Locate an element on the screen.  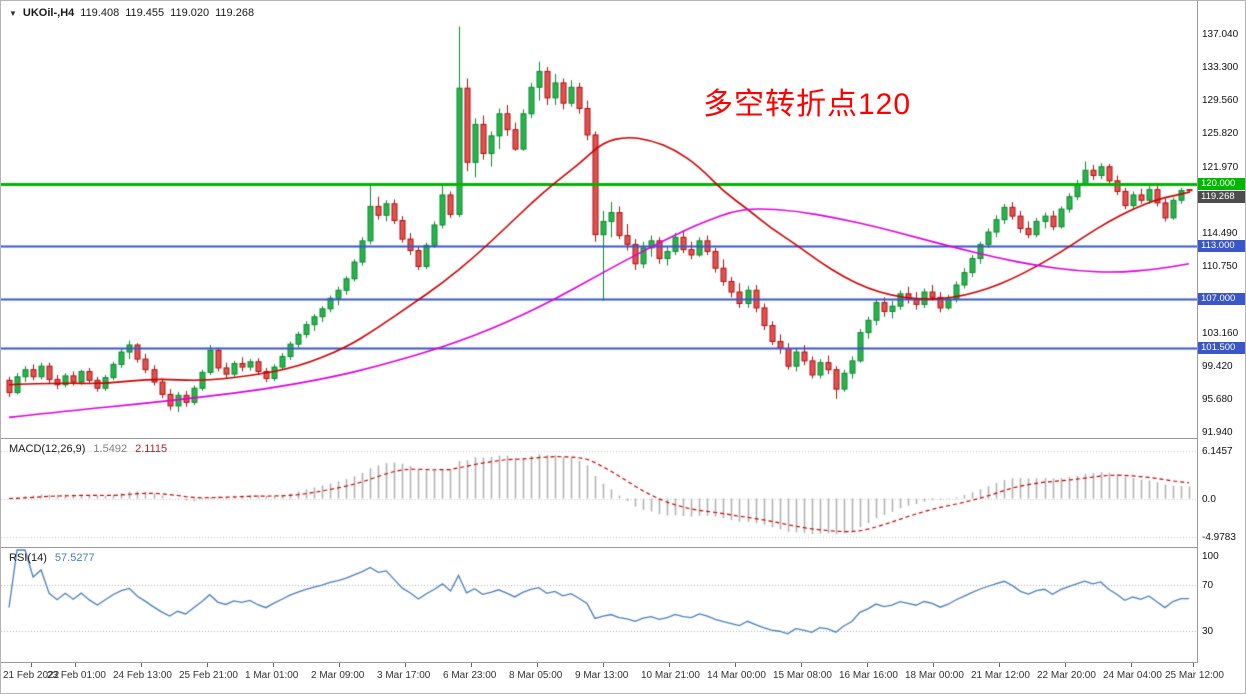
time-axis-label: 2 Mar 09:00 is located at coordinates (338, 675).